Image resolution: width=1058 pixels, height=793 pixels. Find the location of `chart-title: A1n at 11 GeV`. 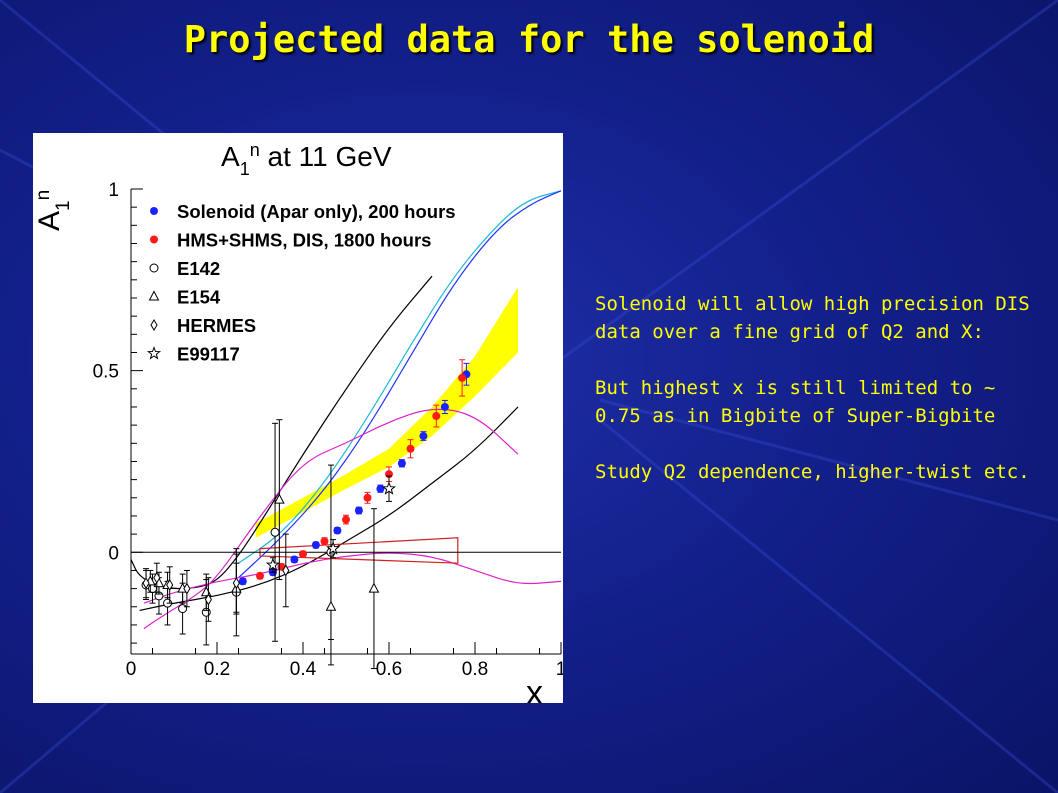

chart-title: A1n at 11 GeV is located at coordinates (306, 159).